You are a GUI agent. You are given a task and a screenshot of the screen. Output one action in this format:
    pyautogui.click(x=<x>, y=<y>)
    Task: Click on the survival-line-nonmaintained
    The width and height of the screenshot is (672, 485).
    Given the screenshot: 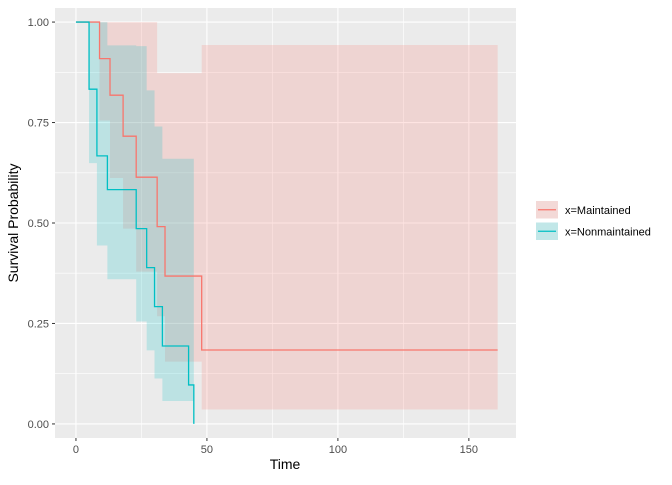 What is the action you would take?
    pyautogui.click(x=135, y=222)
    